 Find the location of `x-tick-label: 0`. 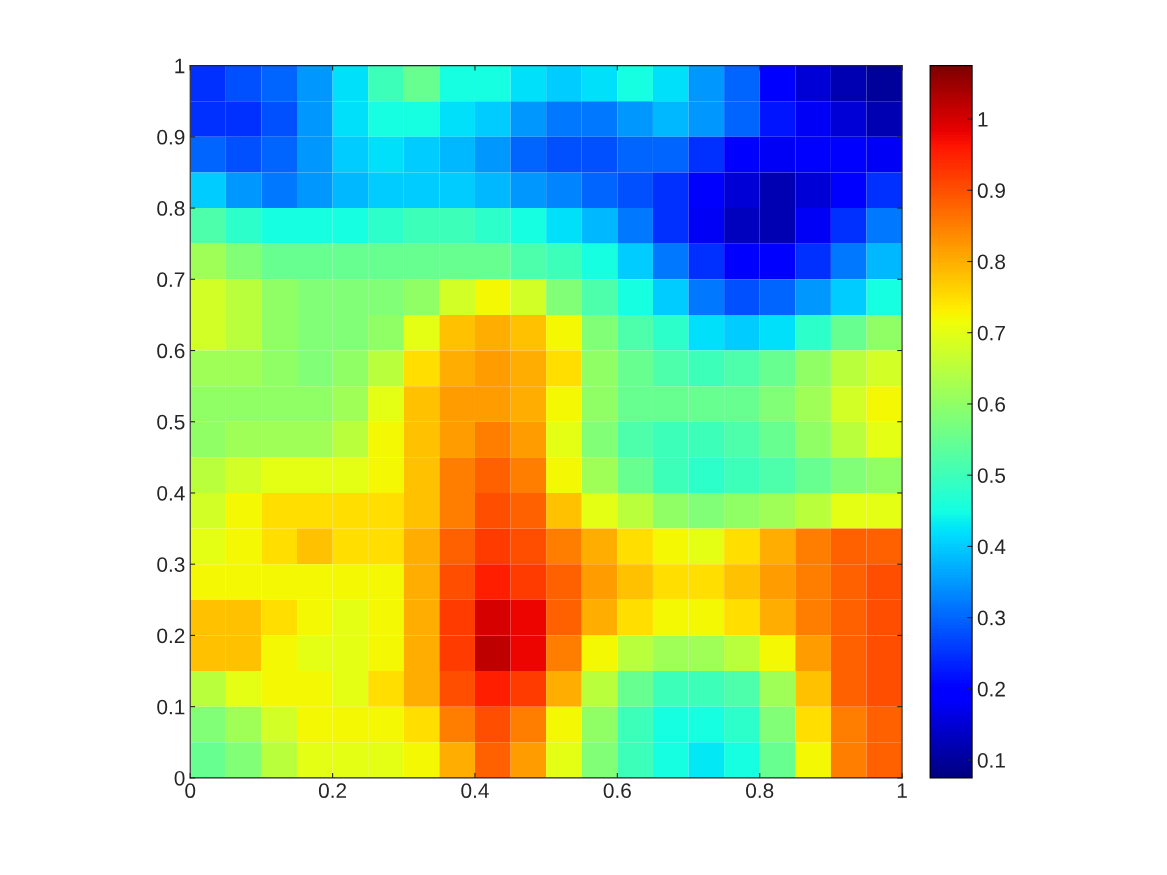

x-tick-label: 0 is located at coordinates (190, 791).